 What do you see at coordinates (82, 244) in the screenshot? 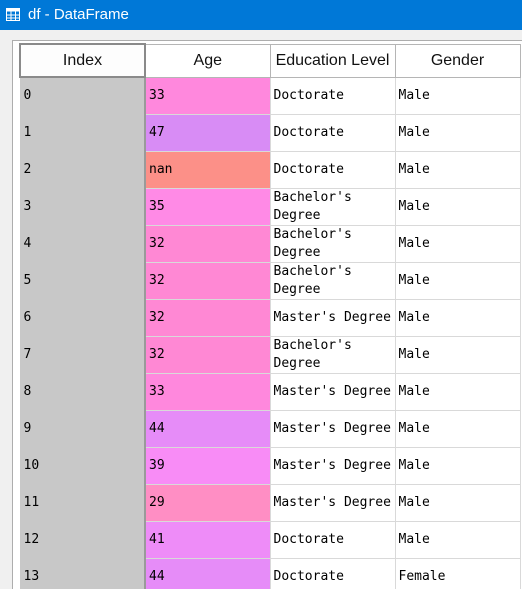
I see `index-cell: 4` at bounding box center [82, 244].